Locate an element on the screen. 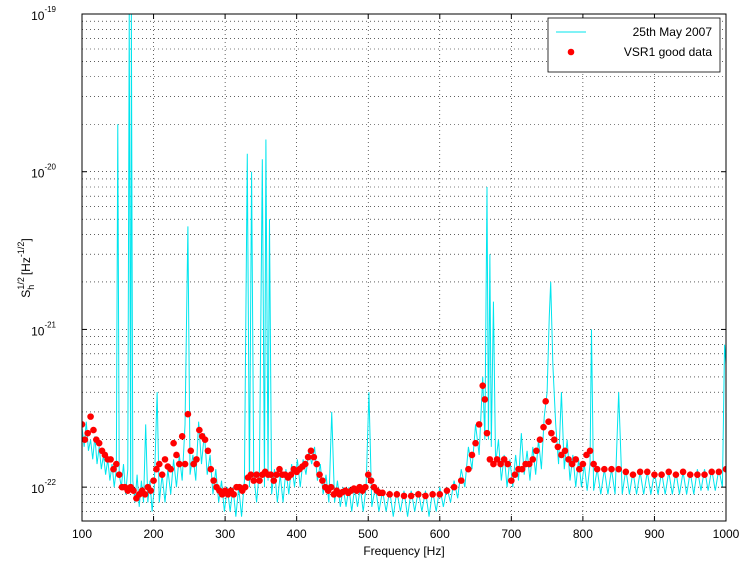 Image resolution: width=741 pixels, height=563 pixels. y-tick-label: 10-20 is located at coordinates (43, 172).